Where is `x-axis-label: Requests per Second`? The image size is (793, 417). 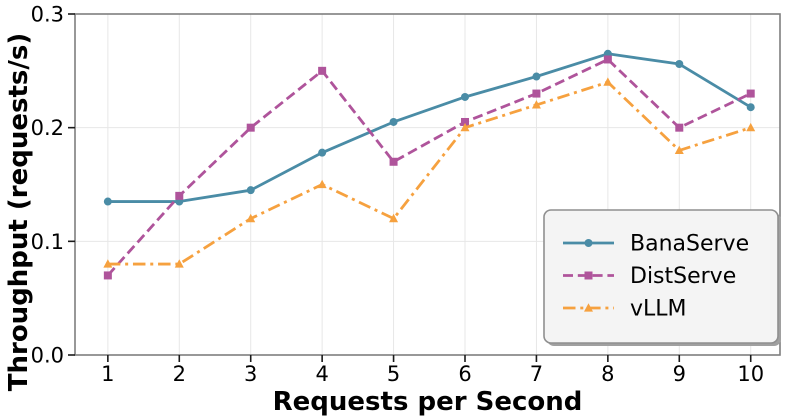
x-axis-label: Requests per Second is located at coordinates (428, 402).